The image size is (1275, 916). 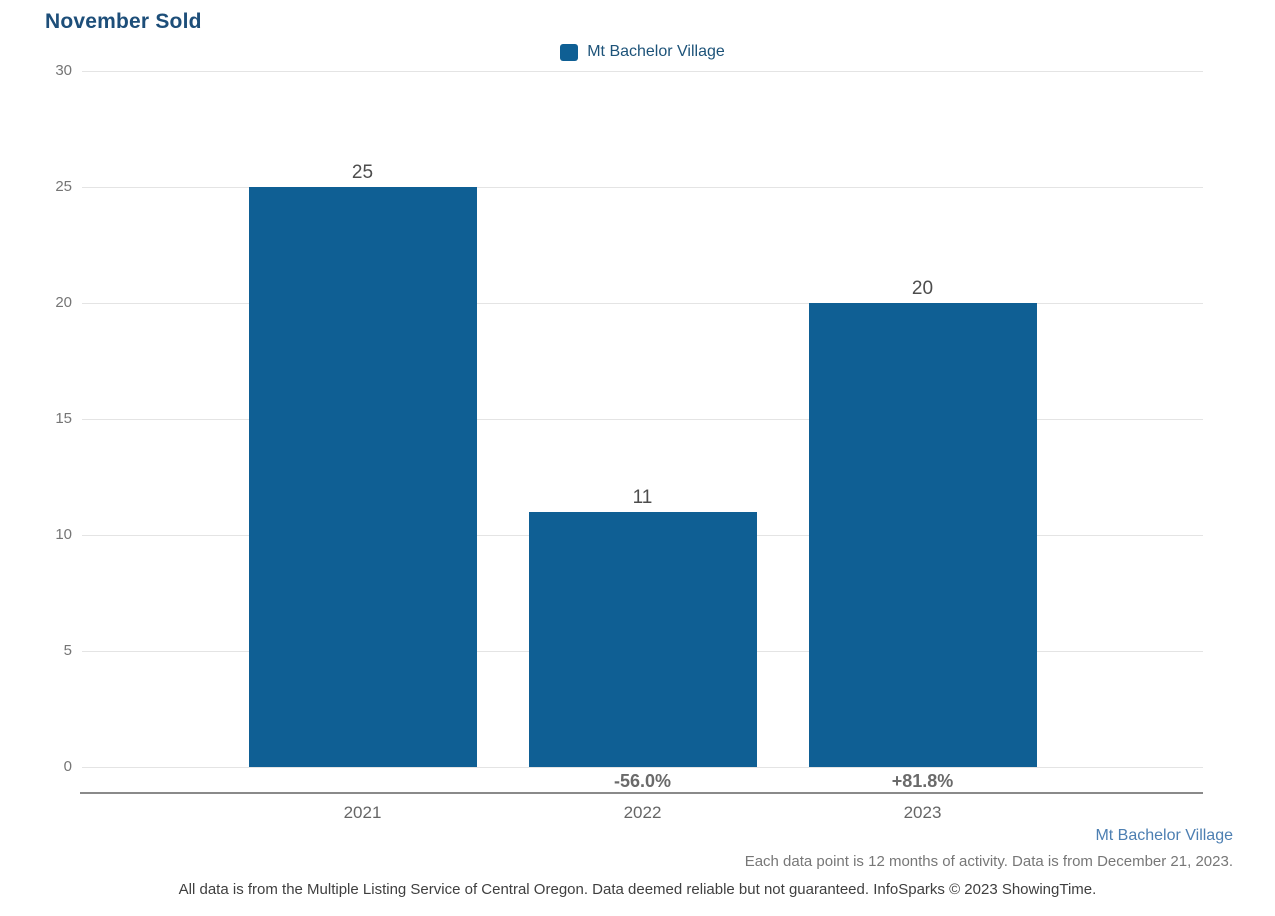 What do you see at coordinates (642, 639) in the screenshot?
I see `bar-2022` at bounding box center [642, 639].